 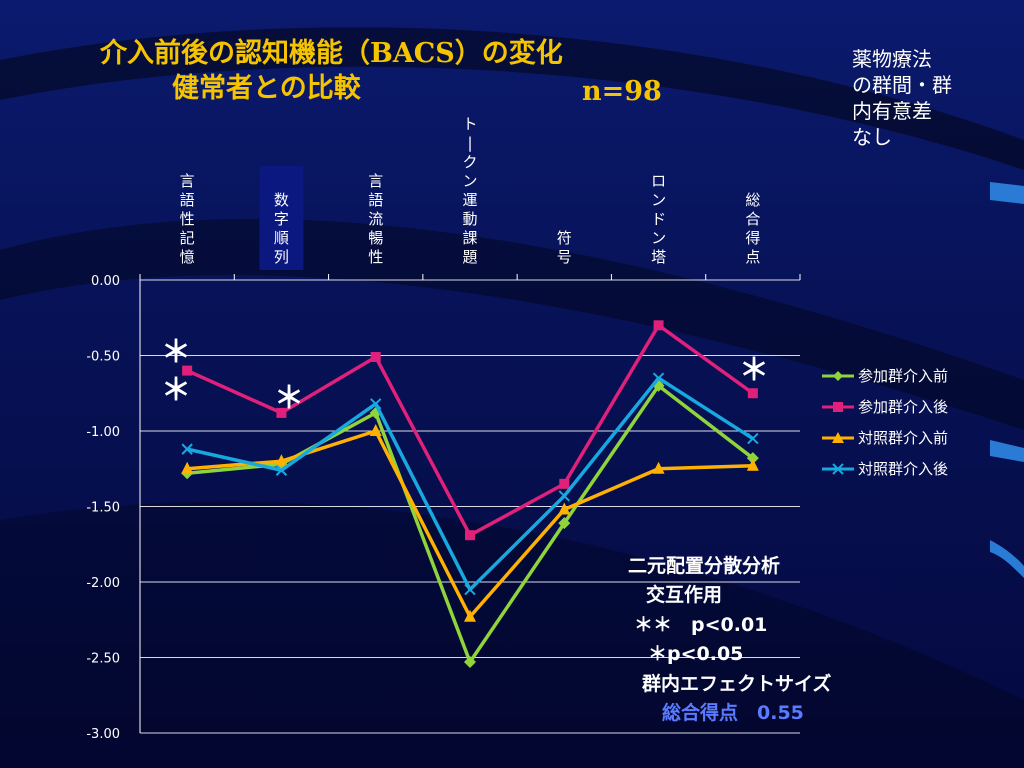 What do you see at coordinates (752, 228) in the screenshot?
I see `x-category-label: 総合得点` at bounding box center [752, 228].